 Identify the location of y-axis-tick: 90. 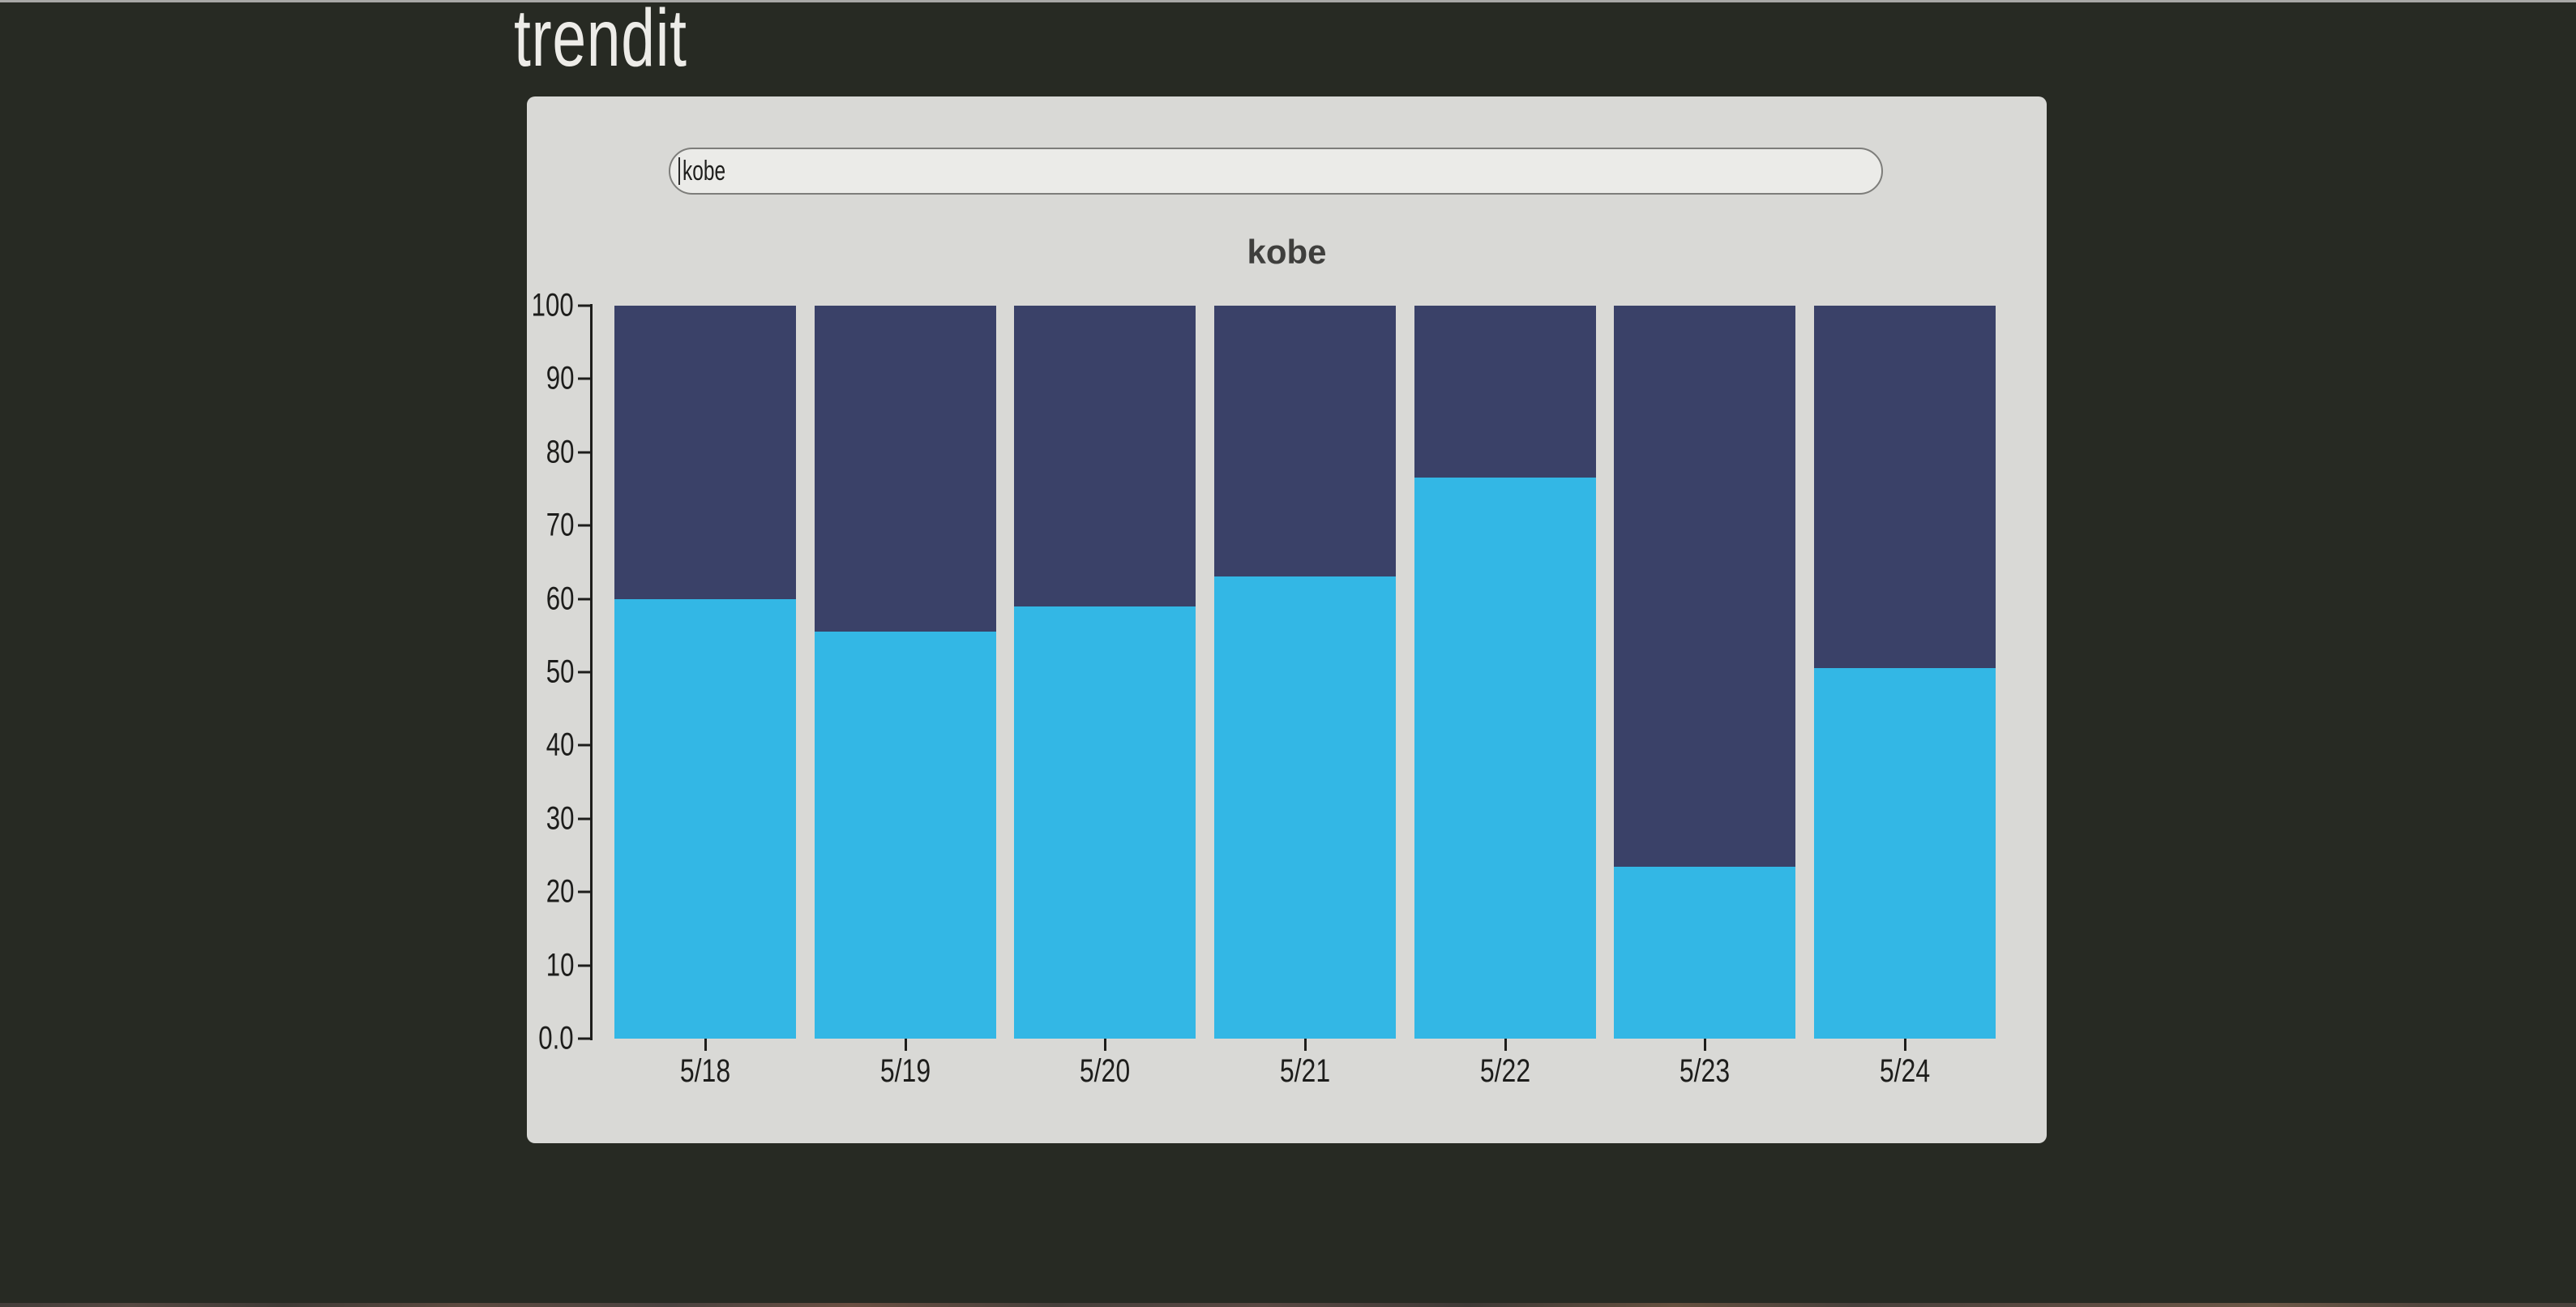
(564, 378).